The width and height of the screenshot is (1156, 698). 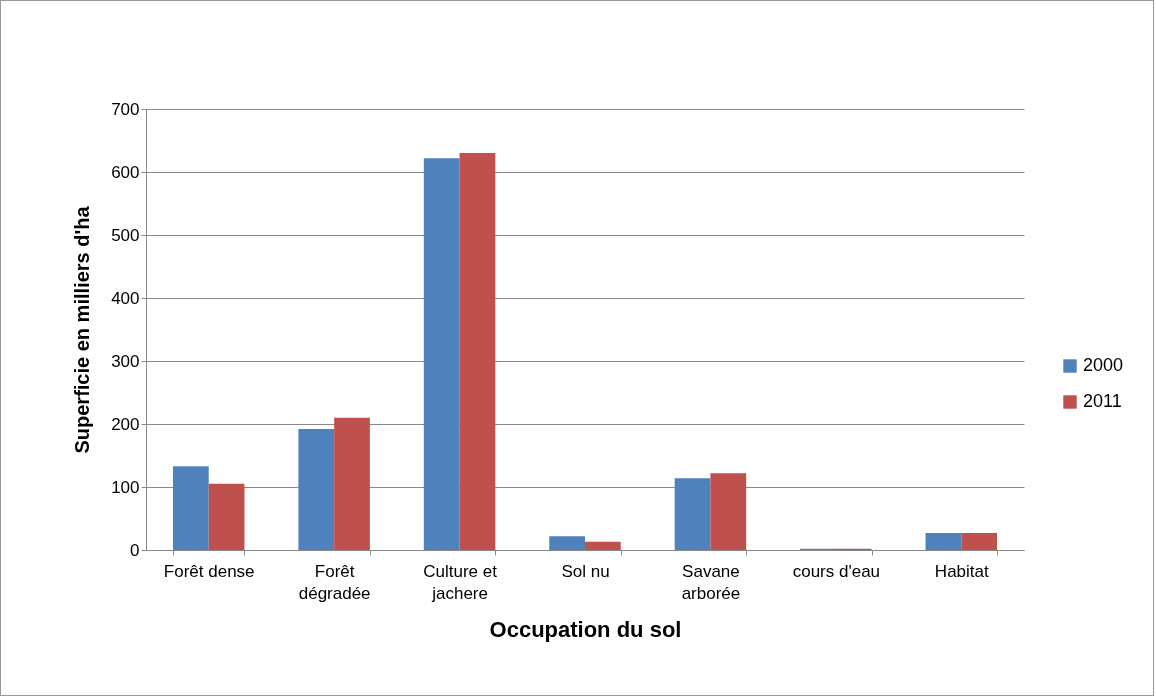 What do you see at coordinates (1103, 365) in the screenshot?
I see `legend-label: 2000` at bounding box center [1103, 365].